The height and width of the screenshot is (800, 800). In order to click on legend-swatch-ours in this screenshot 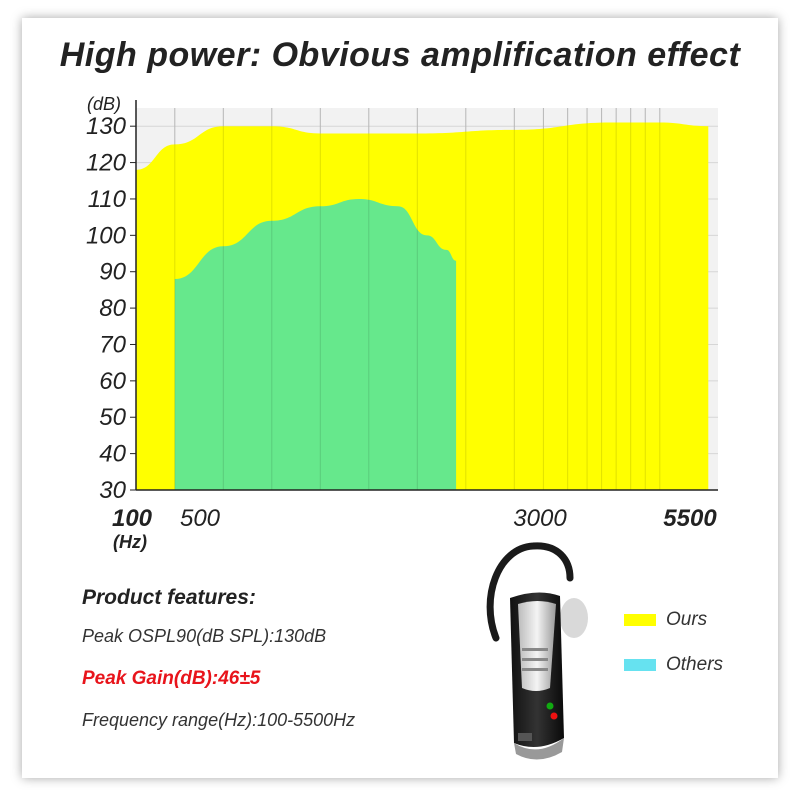, I will do `click(640, 620)`.